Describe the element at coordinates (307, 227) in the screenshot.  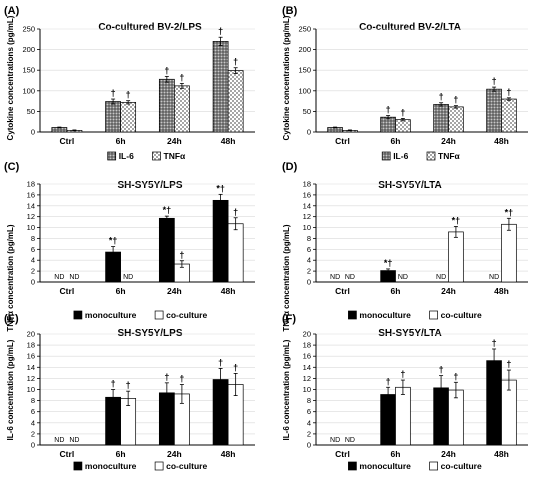
I see `y-tick-label: 10` at that location.